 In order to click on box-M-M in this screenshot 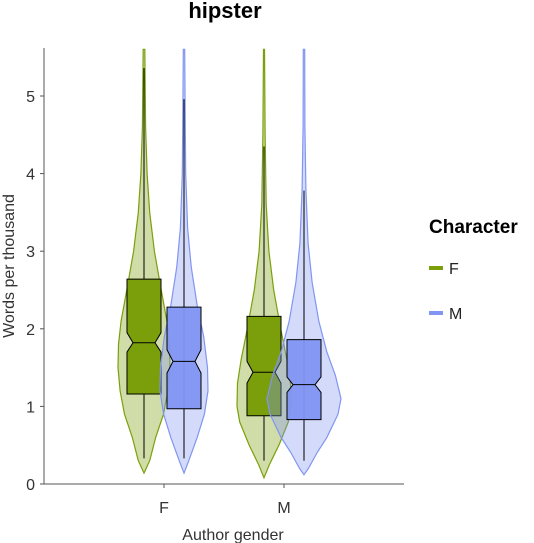, I will do `click(304, 380)`.